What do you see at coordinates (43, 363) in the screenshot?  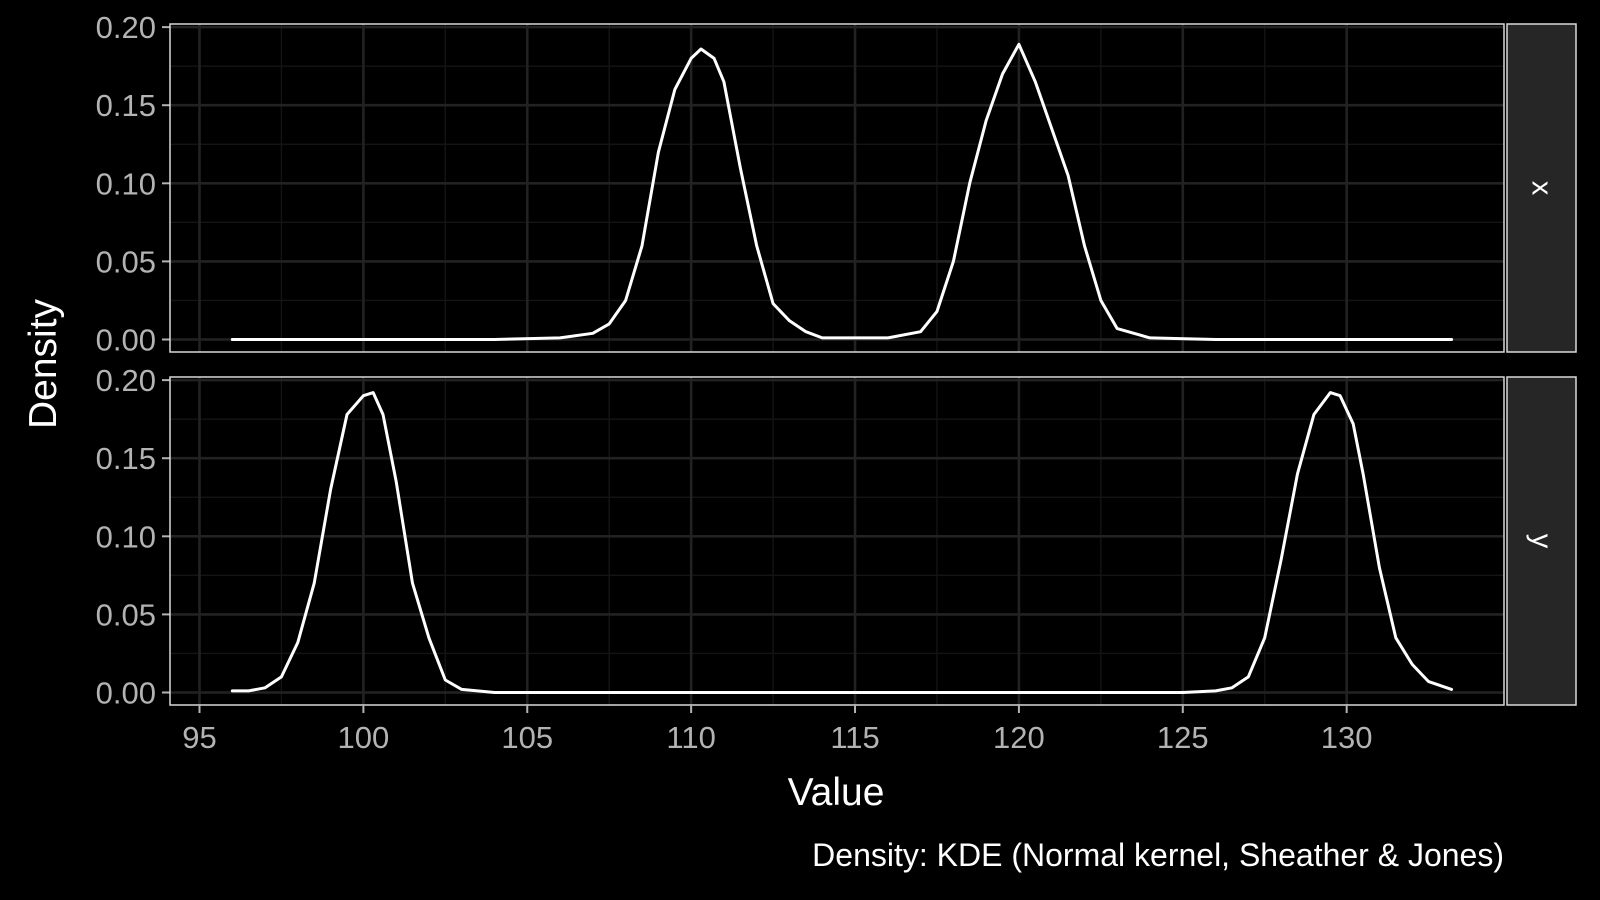 I see `y-axis-title: Density` at bounding box center [43, 363].